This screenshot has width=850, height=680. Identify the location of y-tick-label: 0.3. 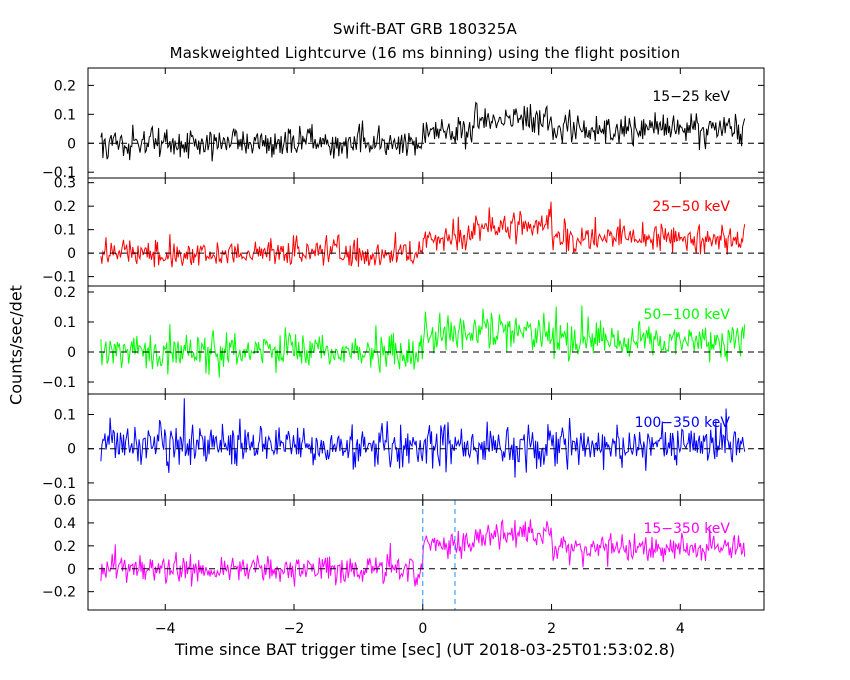
(65, 184).